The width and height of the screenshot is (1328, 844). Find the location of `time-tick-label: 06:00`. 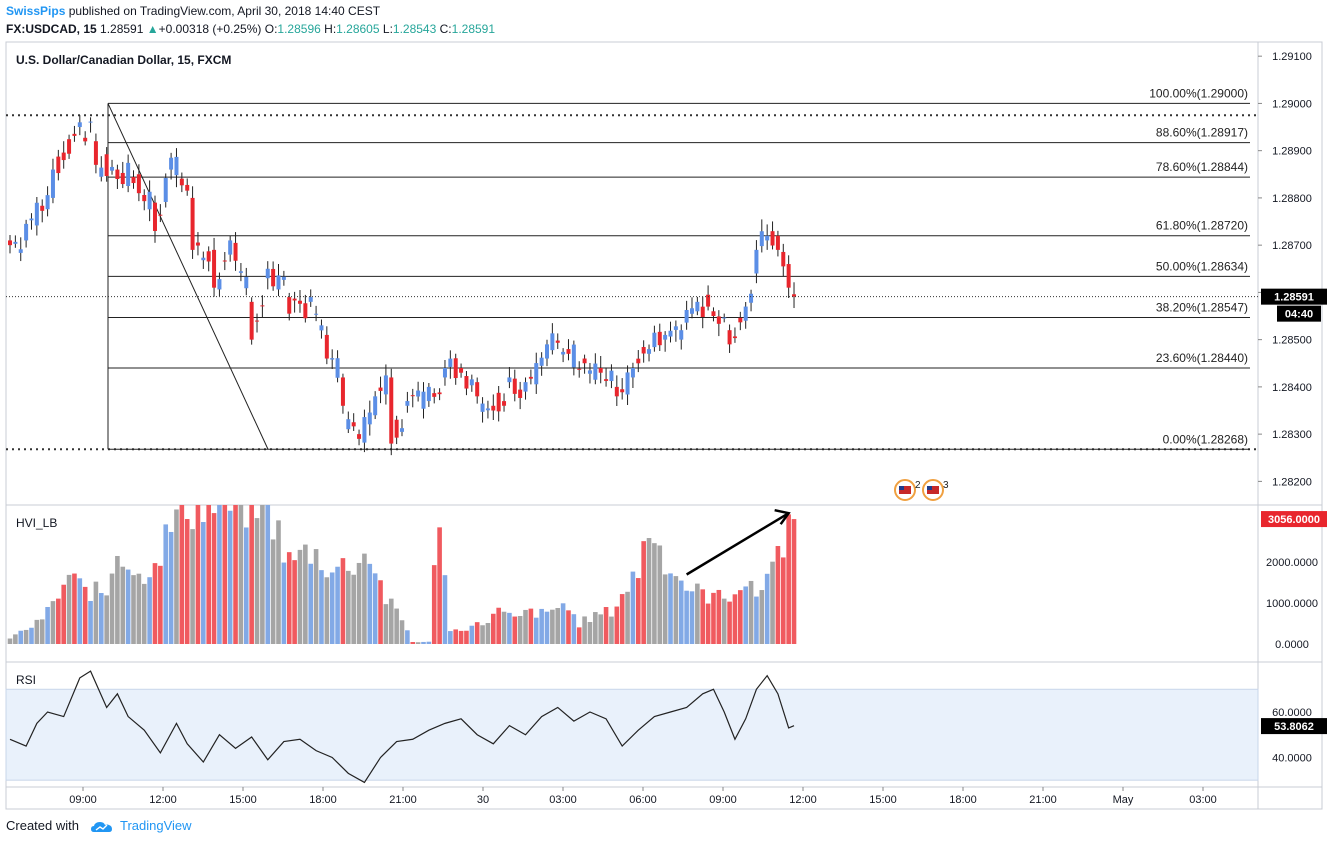

time-tick-label: 06:00 is located at coordinates (643, 800).